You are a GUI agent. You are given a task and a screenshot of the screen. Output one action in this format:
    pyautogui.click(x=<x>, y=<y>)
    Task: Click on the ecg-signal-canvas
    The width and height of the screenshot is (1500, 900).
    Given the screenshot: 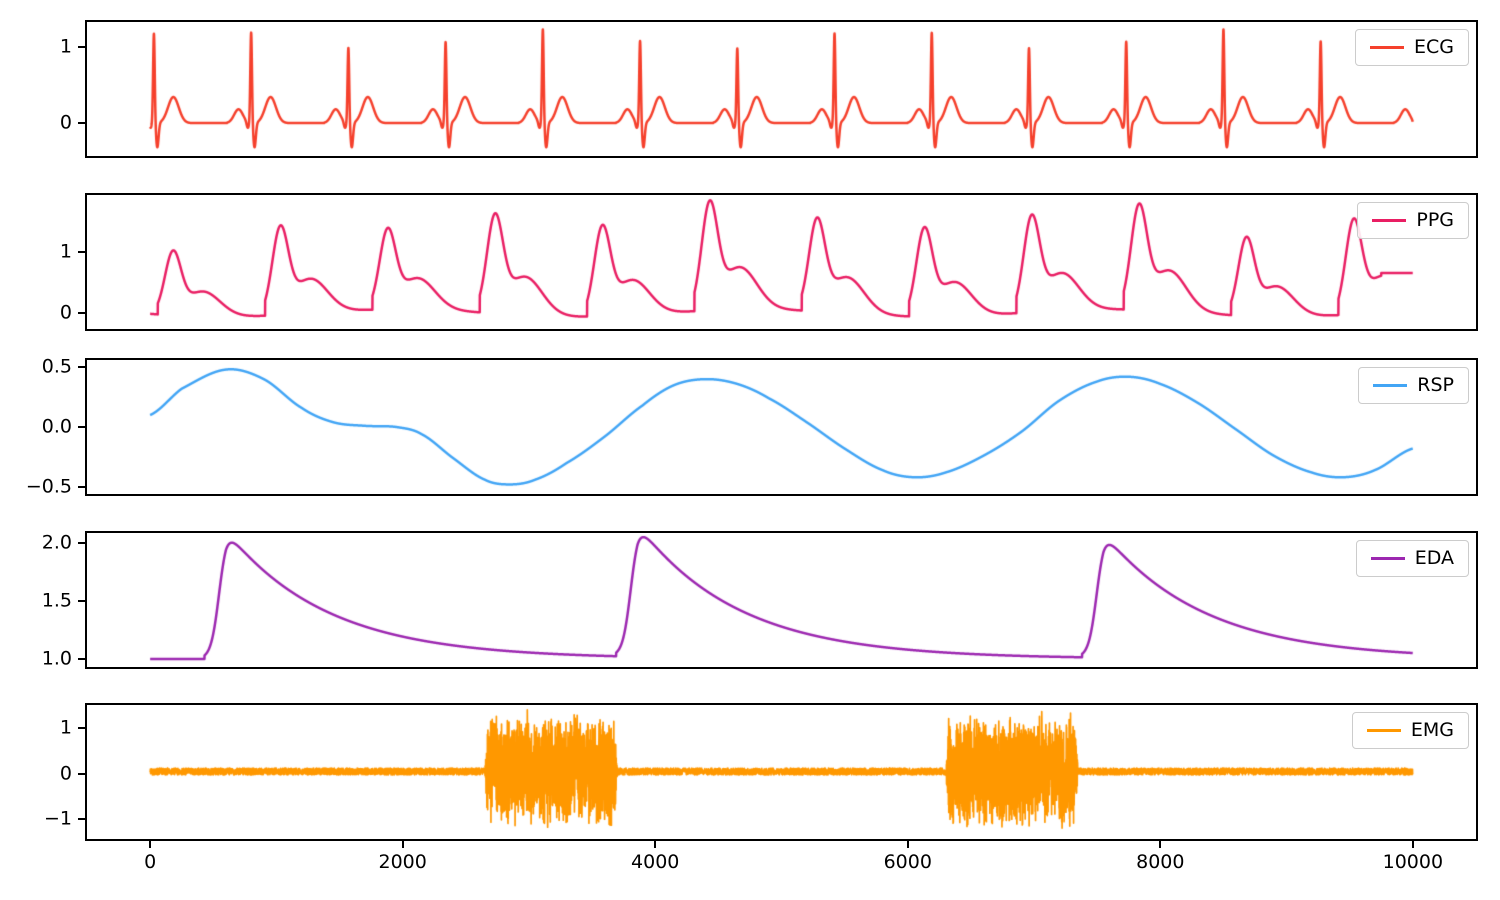 What is the action you would take?
    pyautogui.click(x=781, y=89)
    